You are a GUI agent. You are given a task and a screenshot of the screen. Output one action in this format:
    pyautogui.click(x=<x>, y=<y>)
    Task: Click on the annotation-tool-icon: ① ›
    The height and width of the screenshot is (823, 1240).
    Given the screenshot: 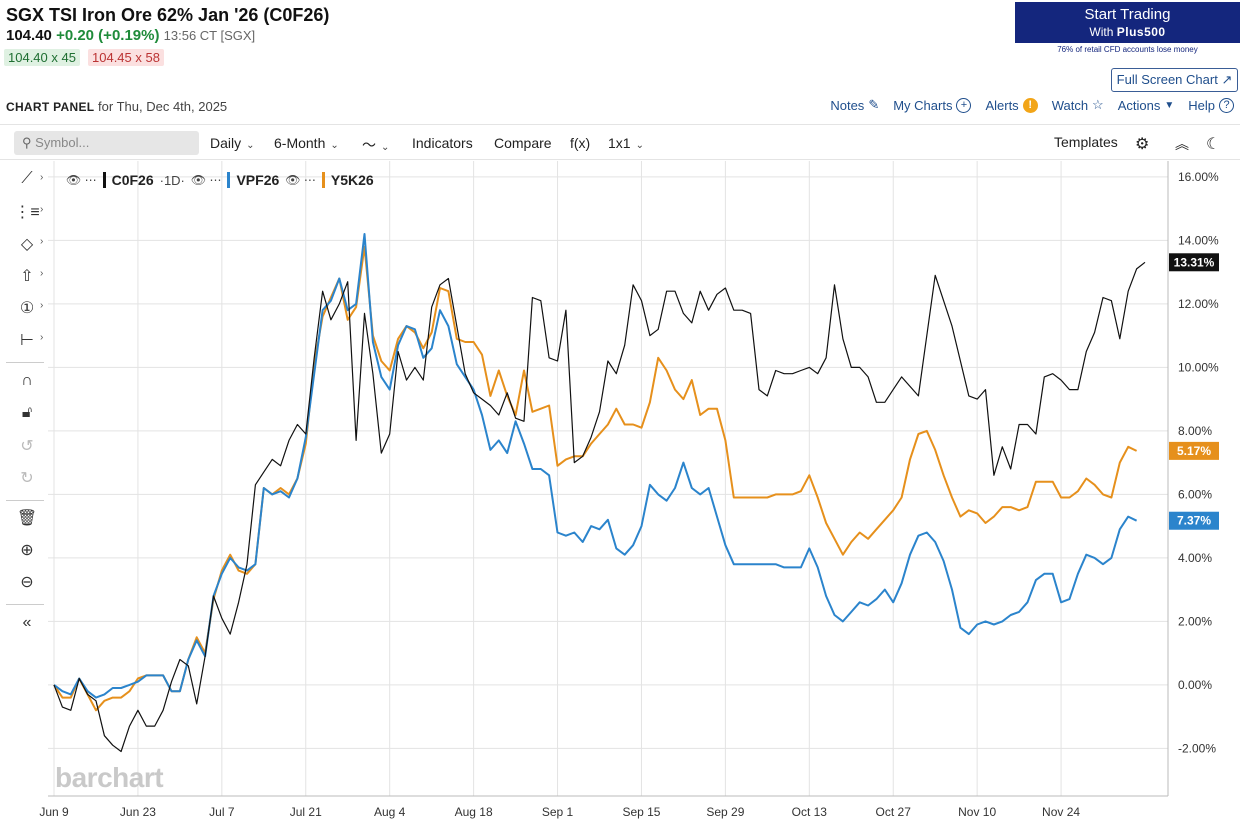 What is the action you would take?
    pyautogui.click(x=31, y=308)
    